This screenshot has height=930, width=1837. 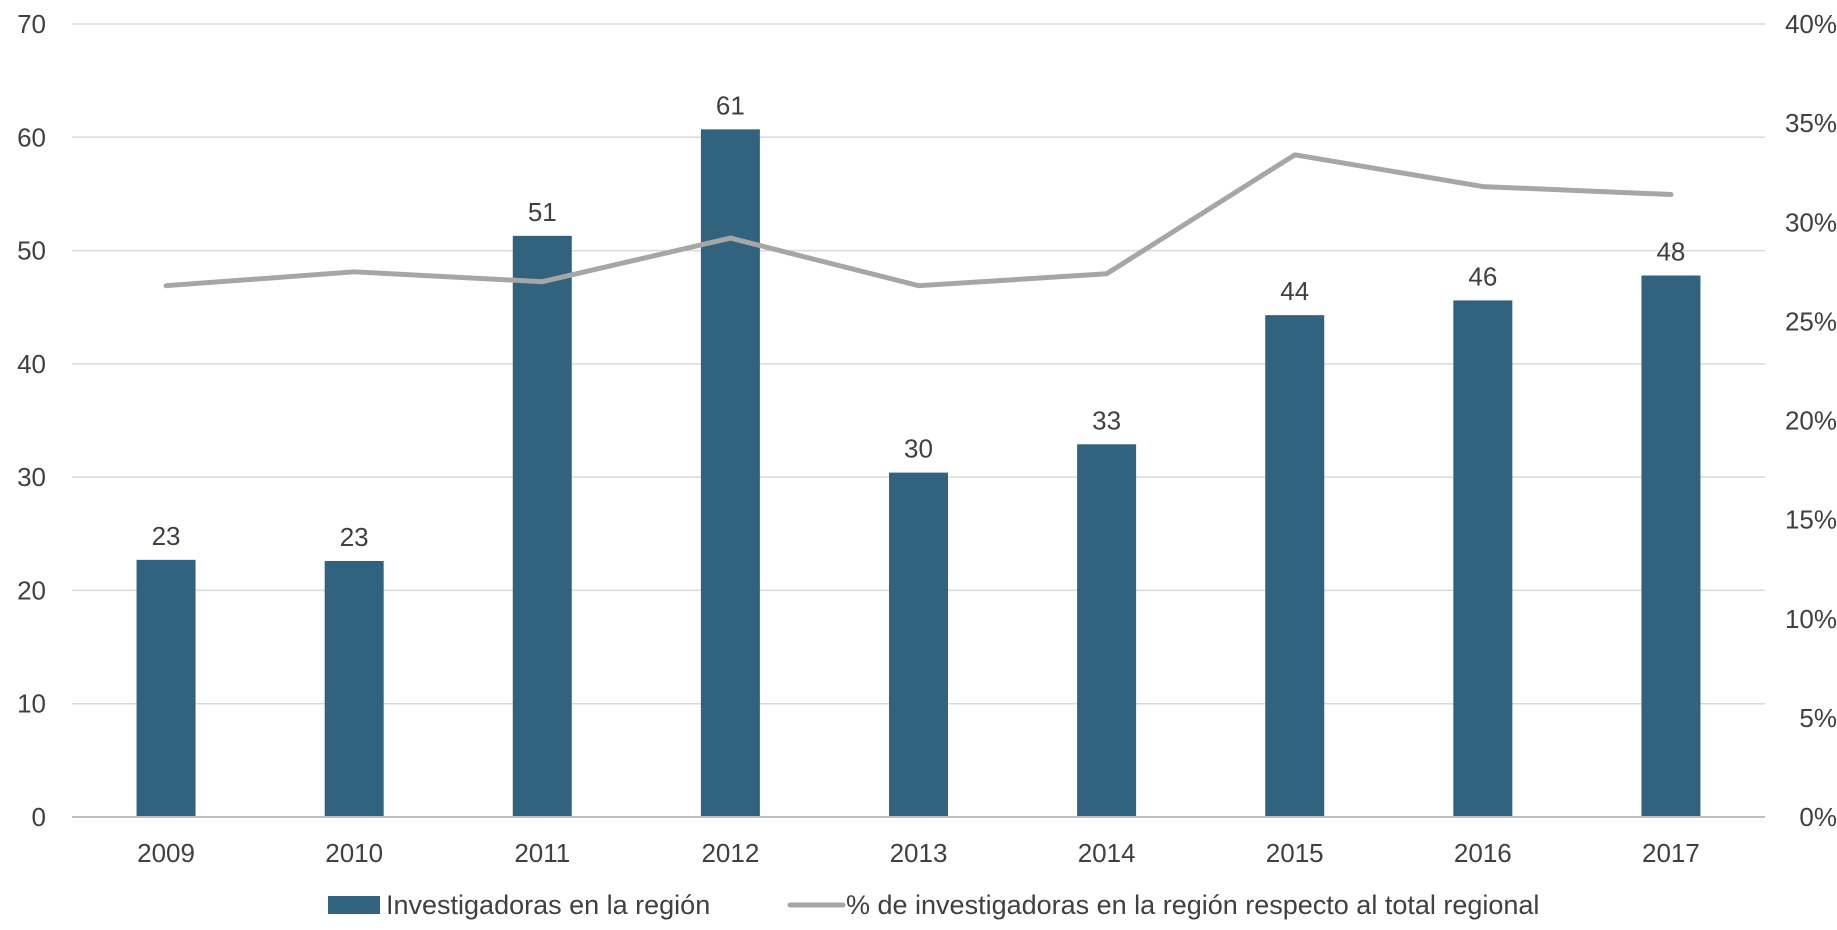 What do you see at coordinates (1670, 251) in the screenshot?
I see `bar-data-label: 48` at bounding box center [1670, 251].